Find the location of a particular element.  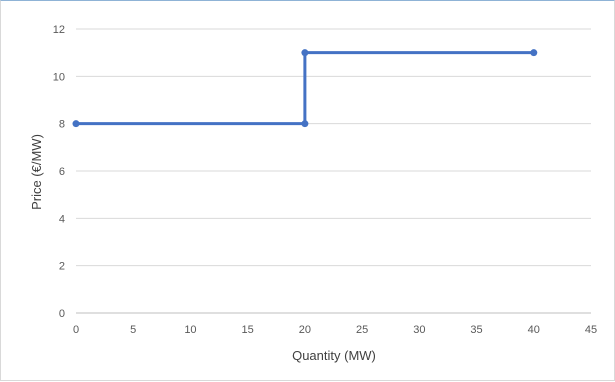

y-tick-label-4: 4 is located at coordinates (62, 219).